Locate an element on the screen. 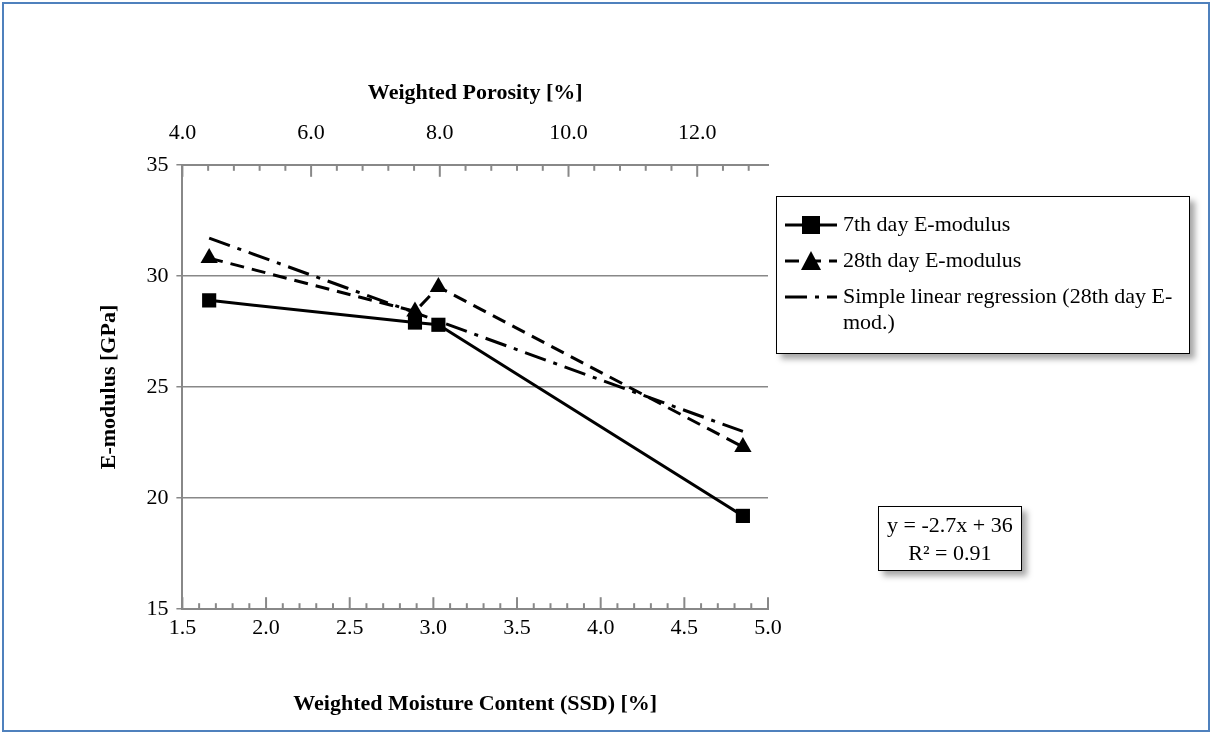  x2-tick-label: 8.0 is located at coordinates (440, 132).